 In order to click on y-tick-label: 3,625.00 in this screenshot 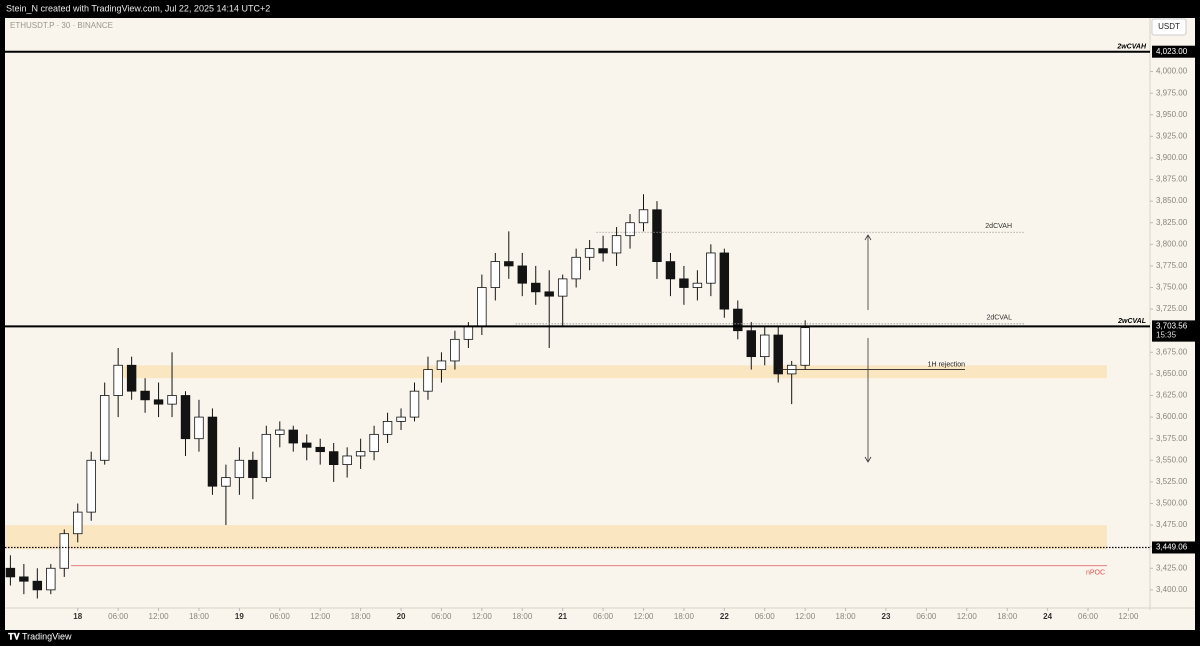, I will do `click(1172, 395)`.